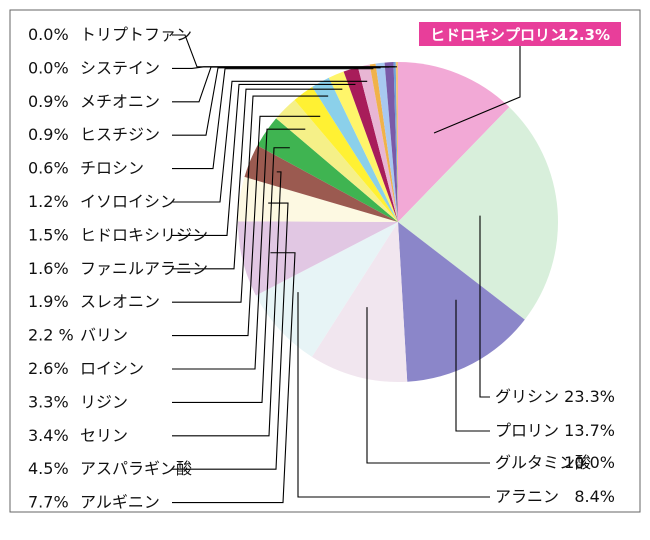  What do you see at coordinates (584, 35) in the screenshot?
I see `slice-value-0: 12.3%` at bounding box center [584, 35].